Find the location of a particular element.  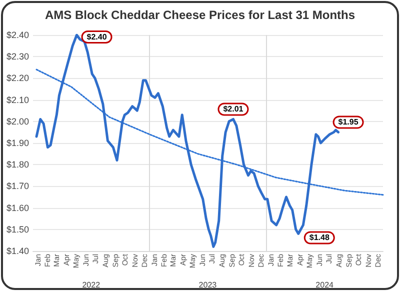

y-tick-label: $2.20 is located at coordinates (17, 78).